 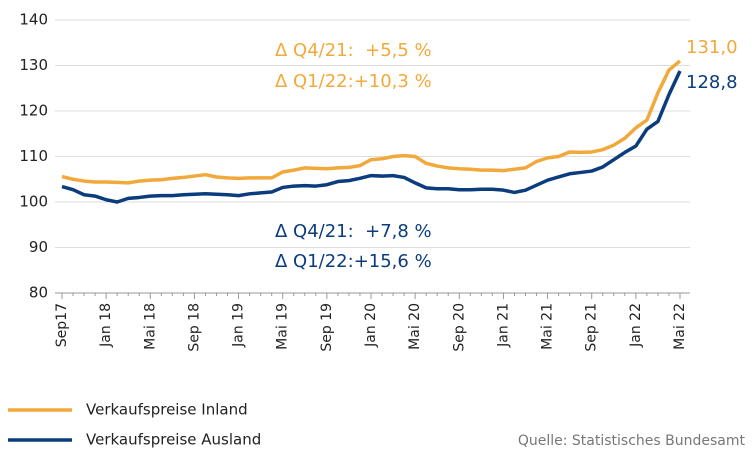 What do you see at coordinates (38, 293) in the screenshot?
I see `y-tick-label: 80` at bounding box center [38, 293].